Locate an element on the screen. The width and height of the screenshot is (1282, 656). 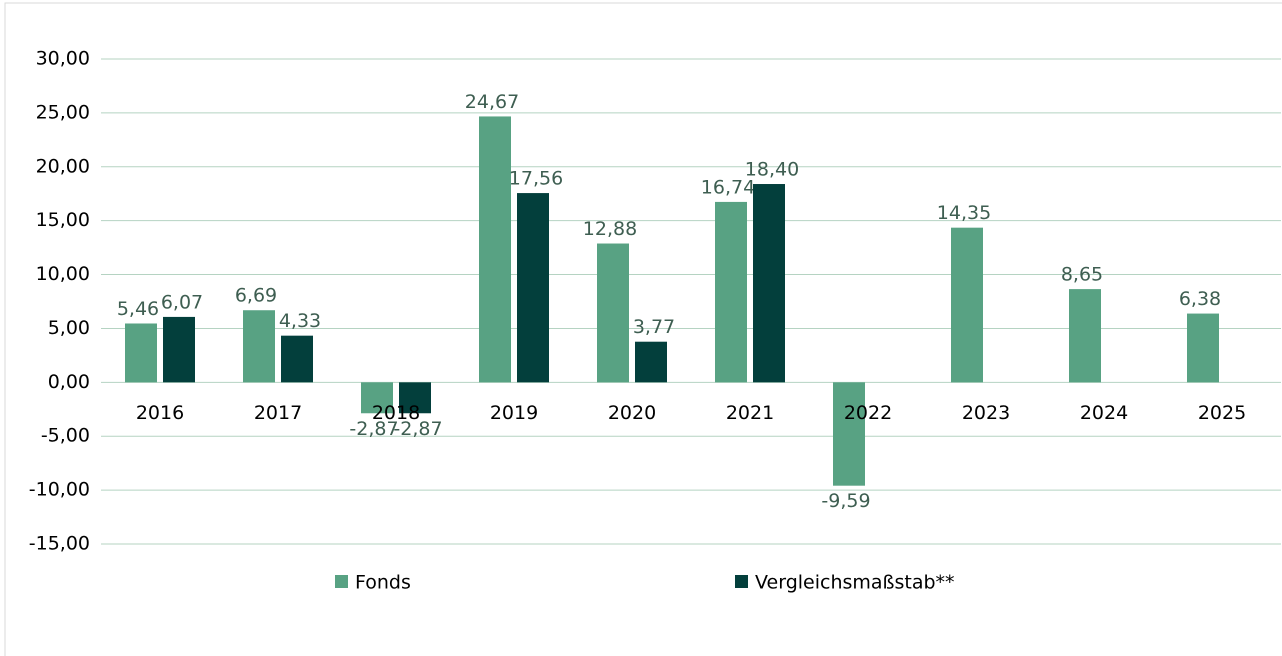
y-tick-label: -10,00 is located at coordinates (59, 490).